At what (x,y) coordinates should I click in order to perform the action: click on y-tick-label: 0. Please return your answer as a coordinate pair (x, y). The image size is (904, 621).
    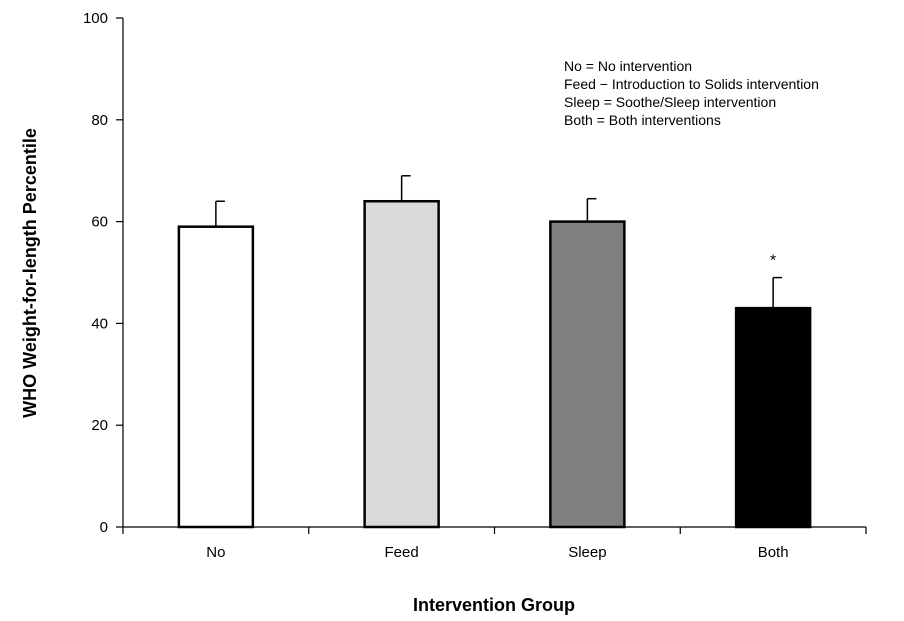
    Looking at the image, I should click on (104, 527).